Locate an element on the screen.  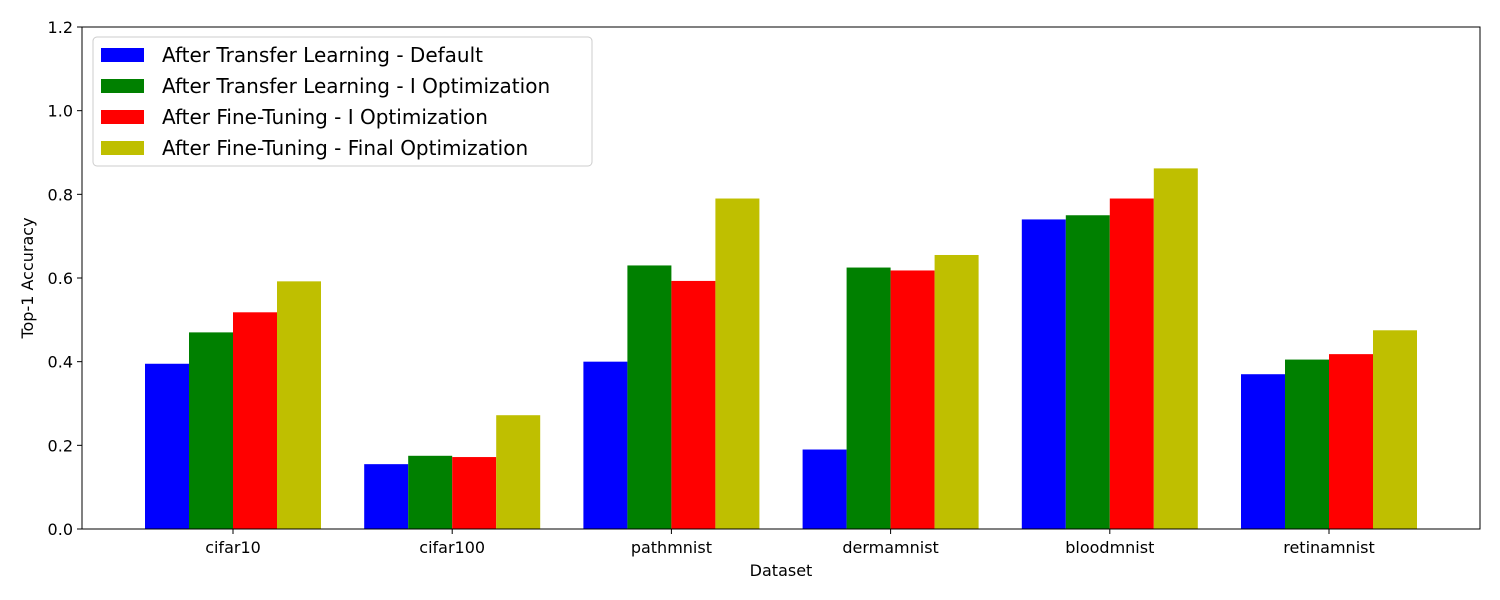
legend-label: After Transfer Learning - Default is located at coordinates (322, 55).